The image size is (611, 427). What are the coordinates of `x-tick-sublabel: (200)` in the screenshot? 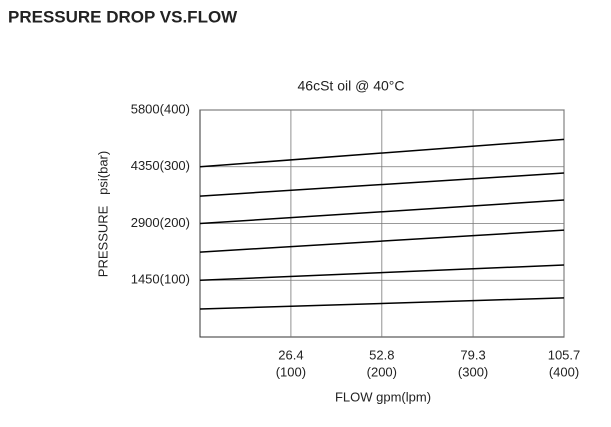 It's located at (382, 371).